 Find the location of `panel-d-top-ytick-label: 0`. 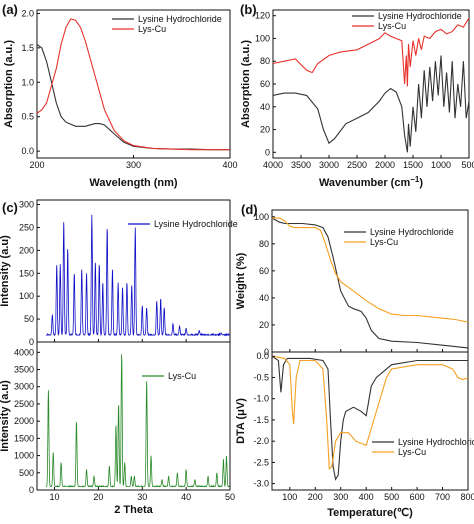

panel-d-top-ytick-label: 0 is located at coordinates (266, 352).